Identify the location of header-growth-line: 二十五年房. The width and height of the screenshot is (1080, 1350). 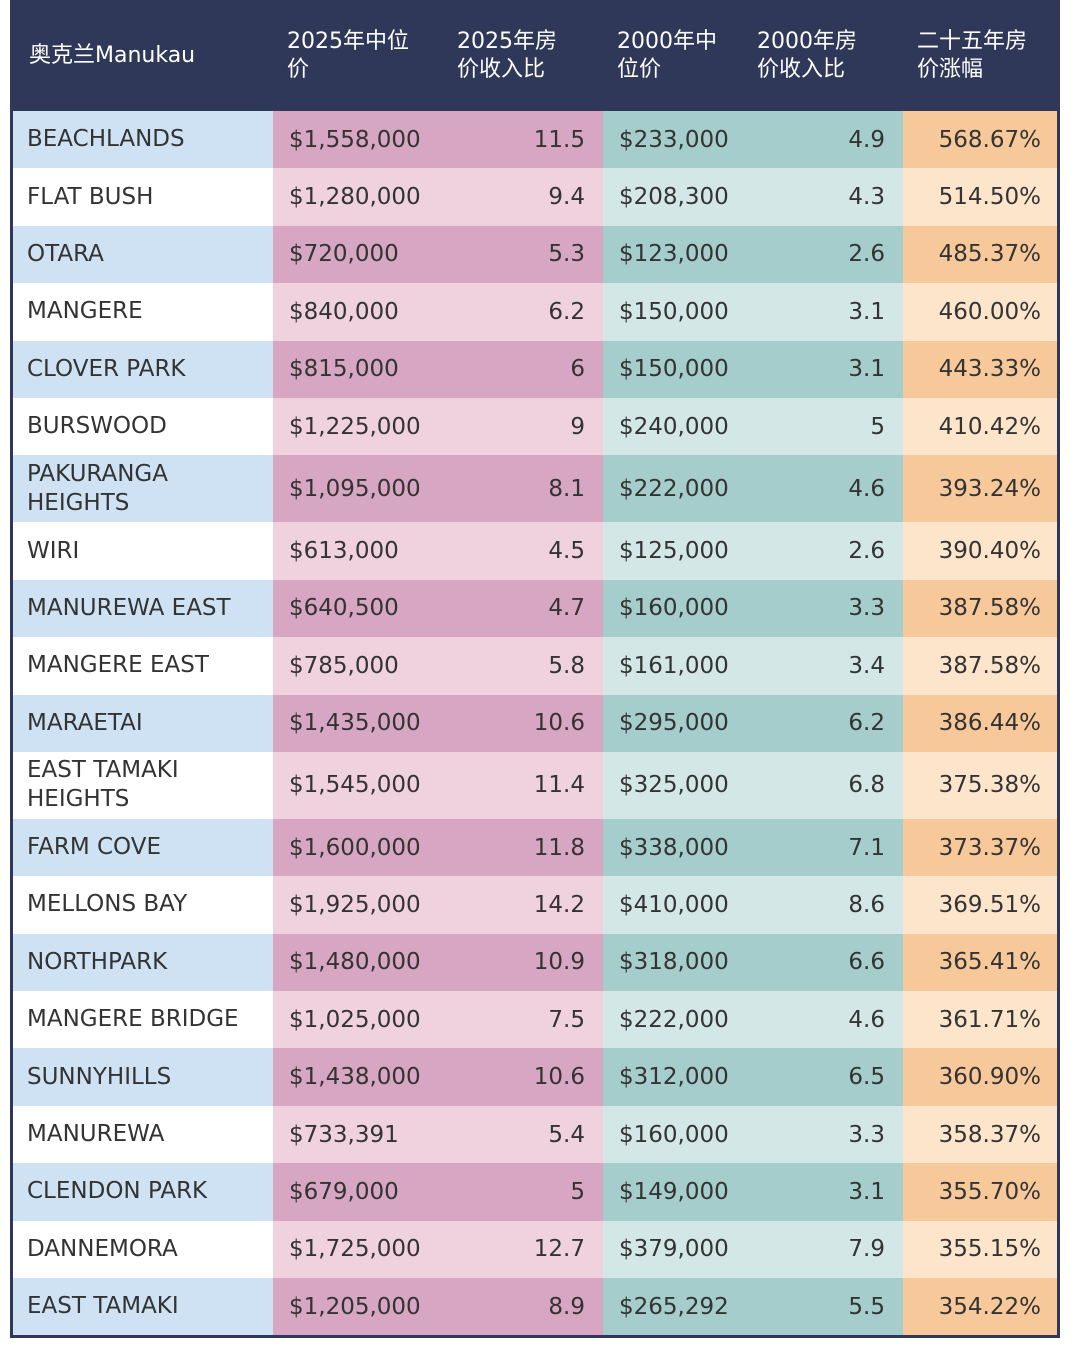
(972, 41).